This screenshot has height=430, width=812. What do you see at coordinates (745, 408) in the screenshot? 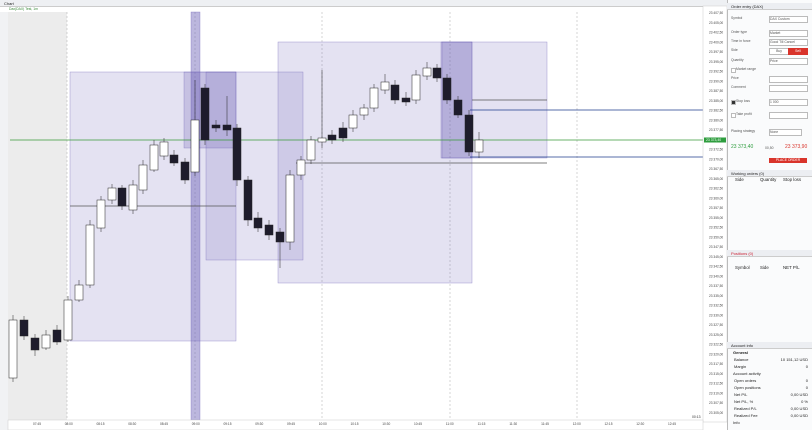
I see `row-label: Realized P/L` at bounding box center [745, 408].